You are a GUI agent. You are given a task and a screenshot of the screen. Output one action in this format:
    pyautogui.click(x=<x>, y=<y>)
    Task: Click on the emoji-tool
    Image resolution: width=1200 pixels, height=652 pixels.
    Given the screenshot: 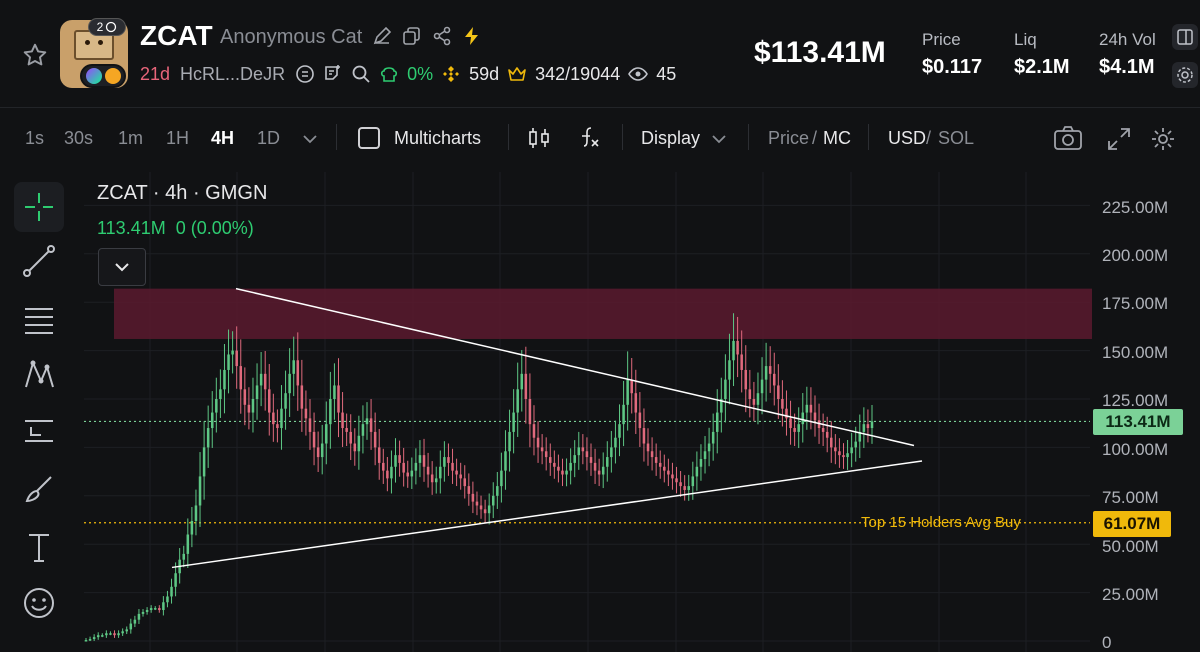 What is the action you would take?
    pyautogui.click(x=39, y=603)
    